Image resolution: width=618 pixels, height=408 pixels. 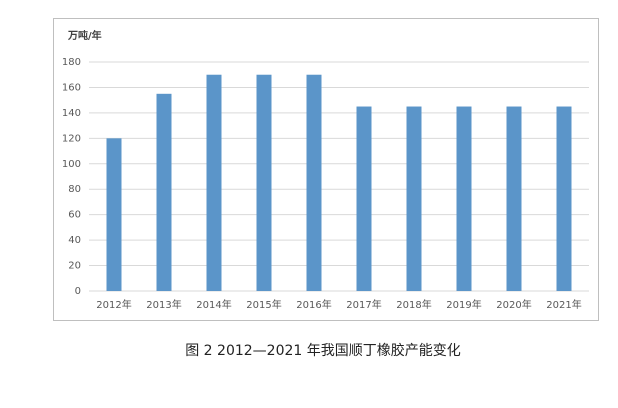 I want to click on y-tick-label: 20, so click(x=74, y=266).